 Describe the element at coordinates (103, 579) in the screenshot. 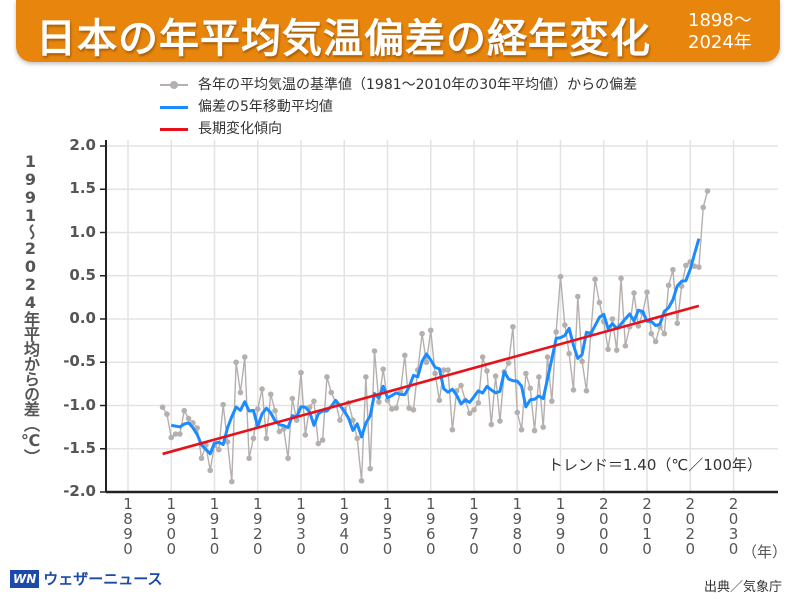

I see `logo-text: ウェザーニュース` at that location.